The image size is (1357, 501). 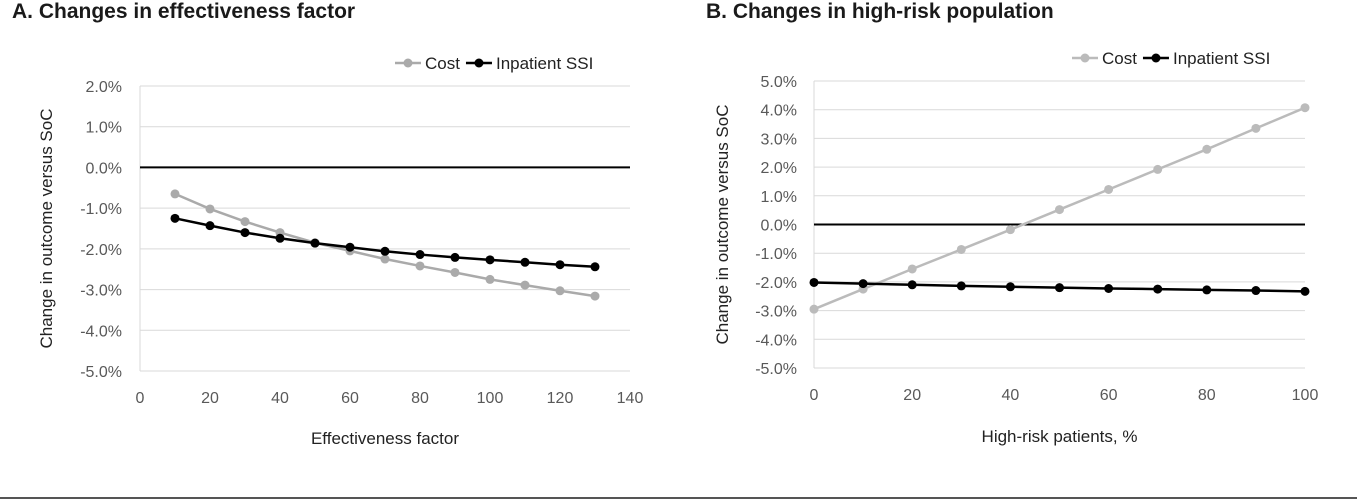 What do you see at coordinates (880, 11) in the screenshot?
I see `chart-title-b: B. Changes in high-risk population` at bounding box center [880, 11].